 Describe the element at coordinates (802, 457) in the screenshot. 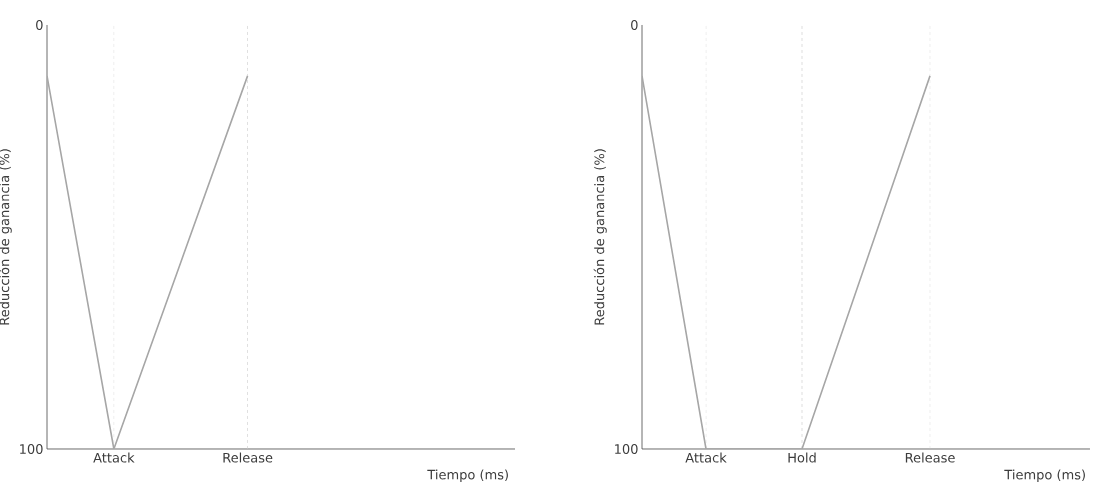

I see `x-tick-label: Hold` at that location.